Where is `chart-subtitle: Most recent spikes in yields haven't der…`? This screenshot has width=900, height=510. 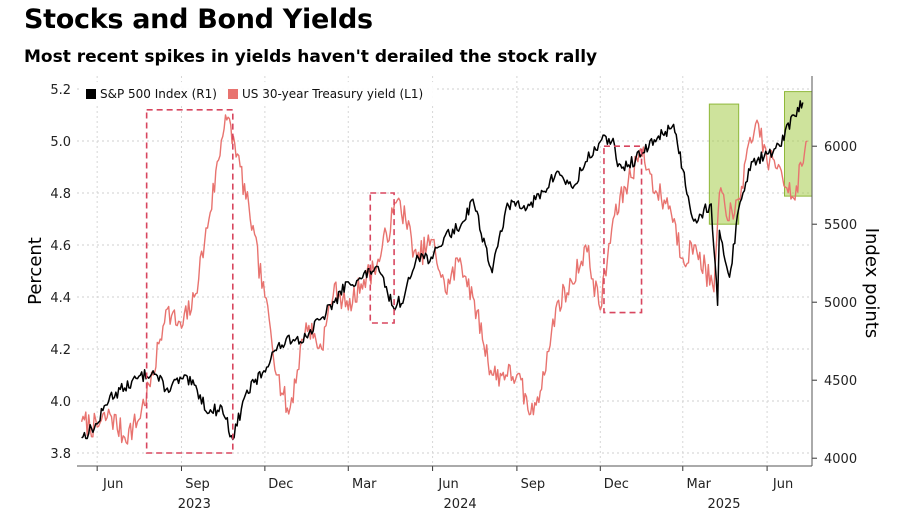
chart-subtitle: Most recent spikes in yields haven't der… is located at coordinates (311, 57).